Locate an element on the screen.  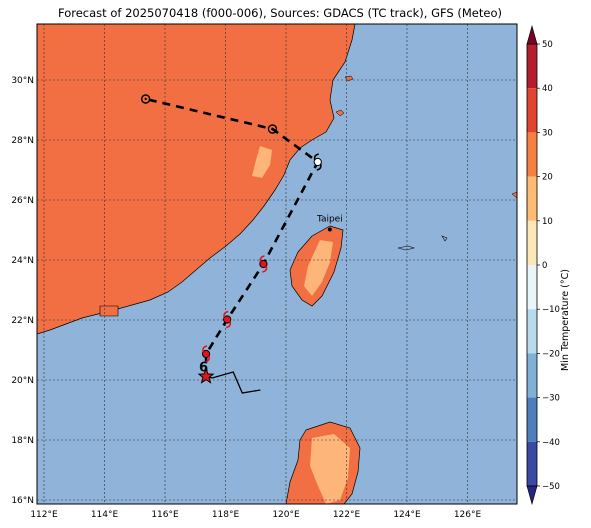
colorbar: 50 40 30 20 10 0 −10 −20 −30 −40 −50 is located at coordinates (543, 265).